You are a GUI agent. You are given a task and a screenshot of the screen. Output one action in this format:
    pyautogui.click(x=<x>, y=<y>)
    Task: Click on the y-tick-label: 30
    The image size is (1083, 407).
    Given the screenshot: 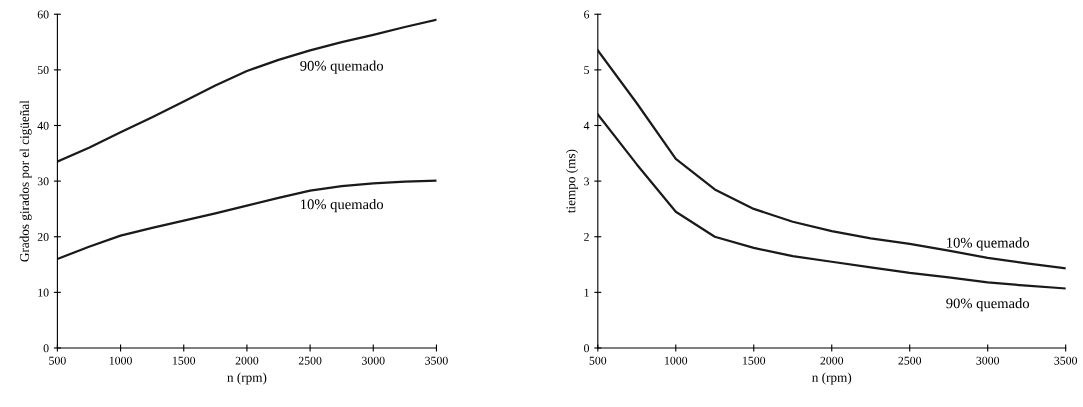 What is the action you would take?
    pyautogui.click(x=43, y=181)
    